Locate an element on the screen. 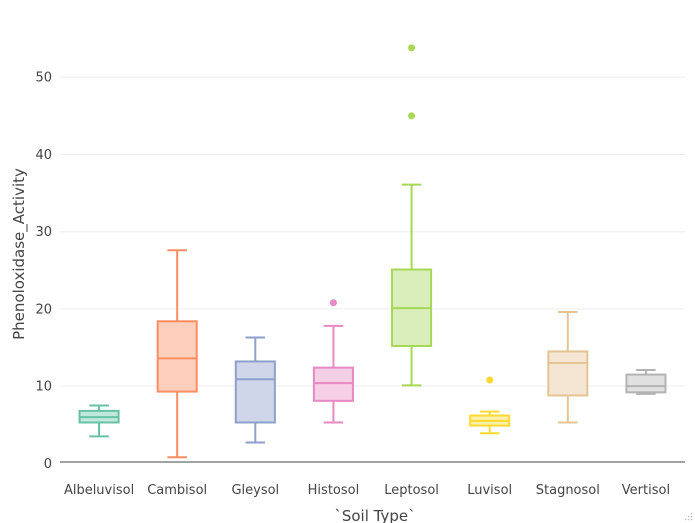 Image resolution: width=695 pixels, height=523 pixels. y-tick-label: 0 is located at coordinates (48, 464).